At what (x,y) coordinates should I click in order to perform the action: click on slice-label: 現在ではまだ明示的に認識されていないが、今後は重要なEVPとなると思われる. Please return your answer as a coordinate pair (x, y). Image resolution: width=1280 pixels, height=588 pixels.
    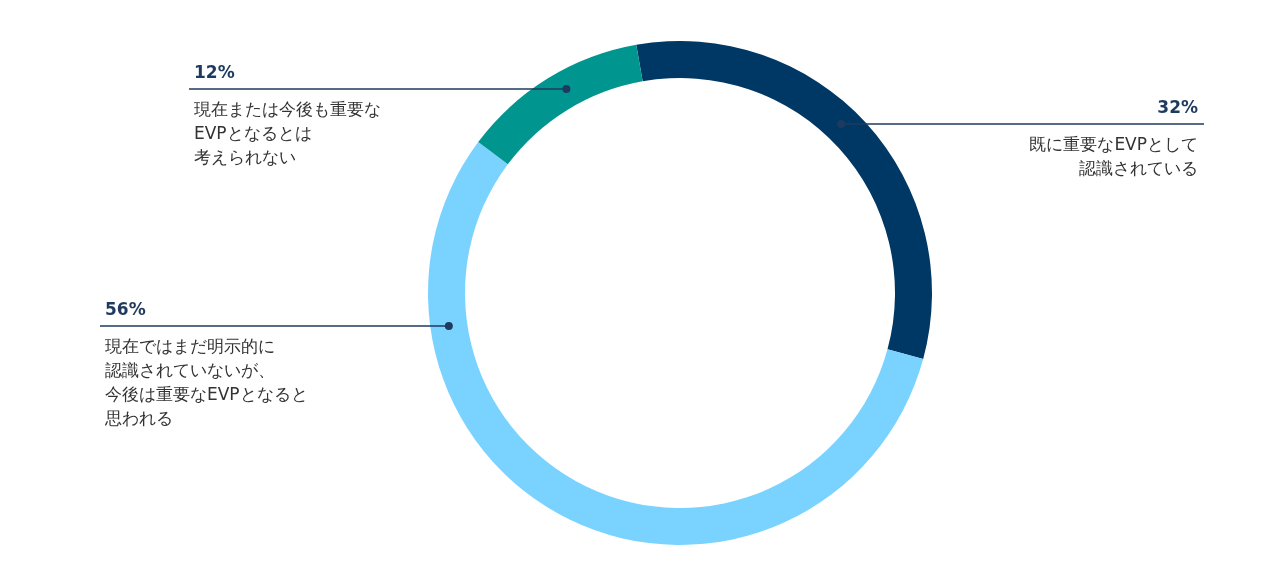
    Looking at the image, I should click on (206, 382).